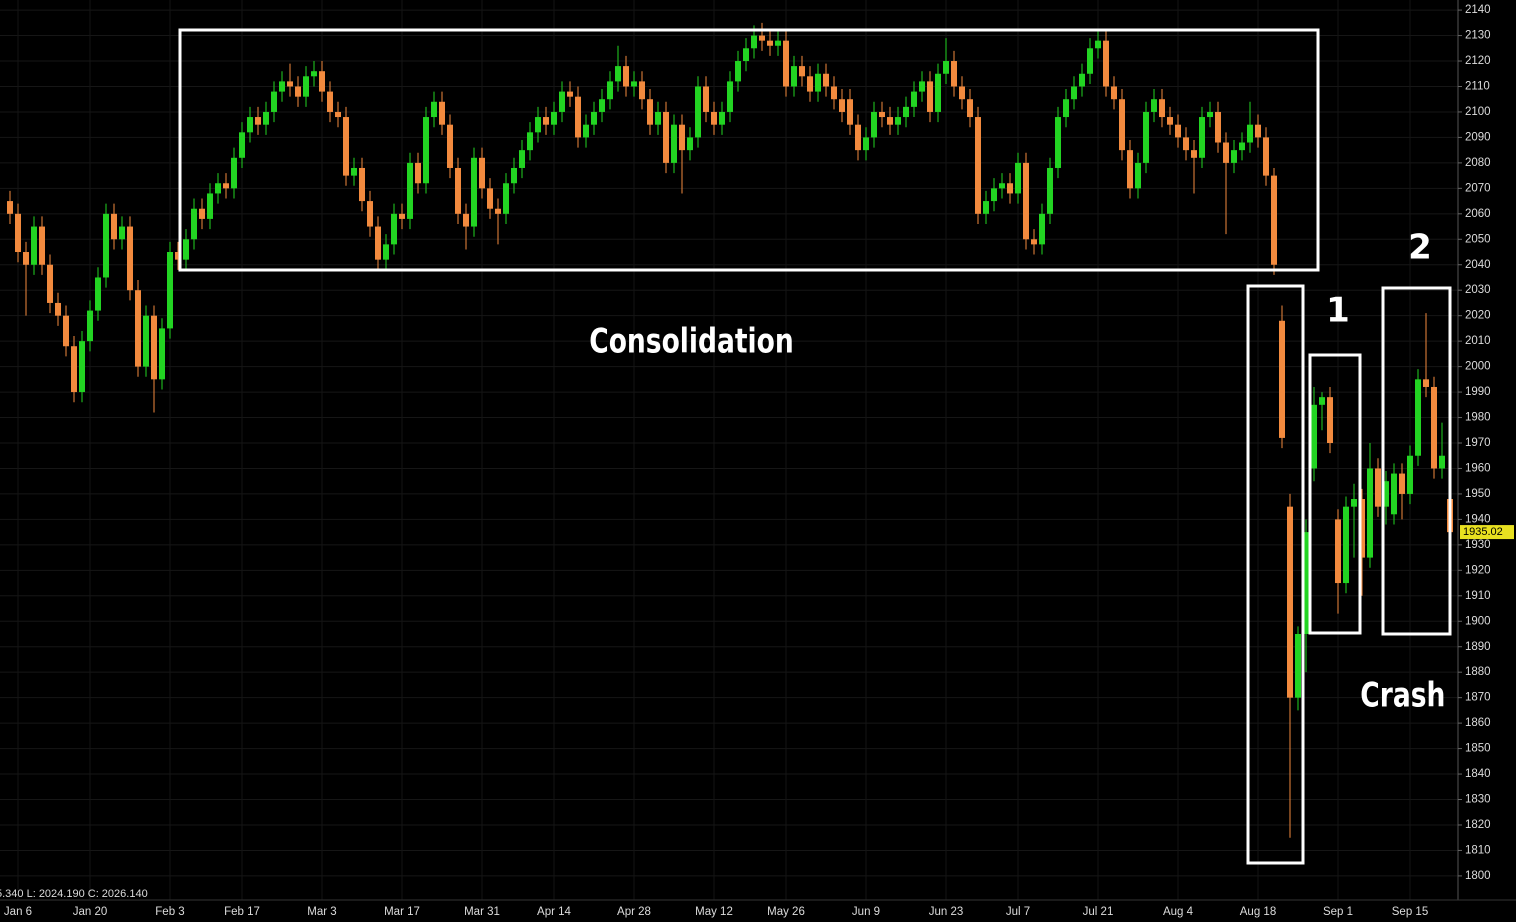 Image resolution: width=1516 pixels, height=922 pixels. What do you see at coordinates (1478, 61) in the screenshot?
I see `y-tick-label: 2120` at bounding box center [1478, 61].